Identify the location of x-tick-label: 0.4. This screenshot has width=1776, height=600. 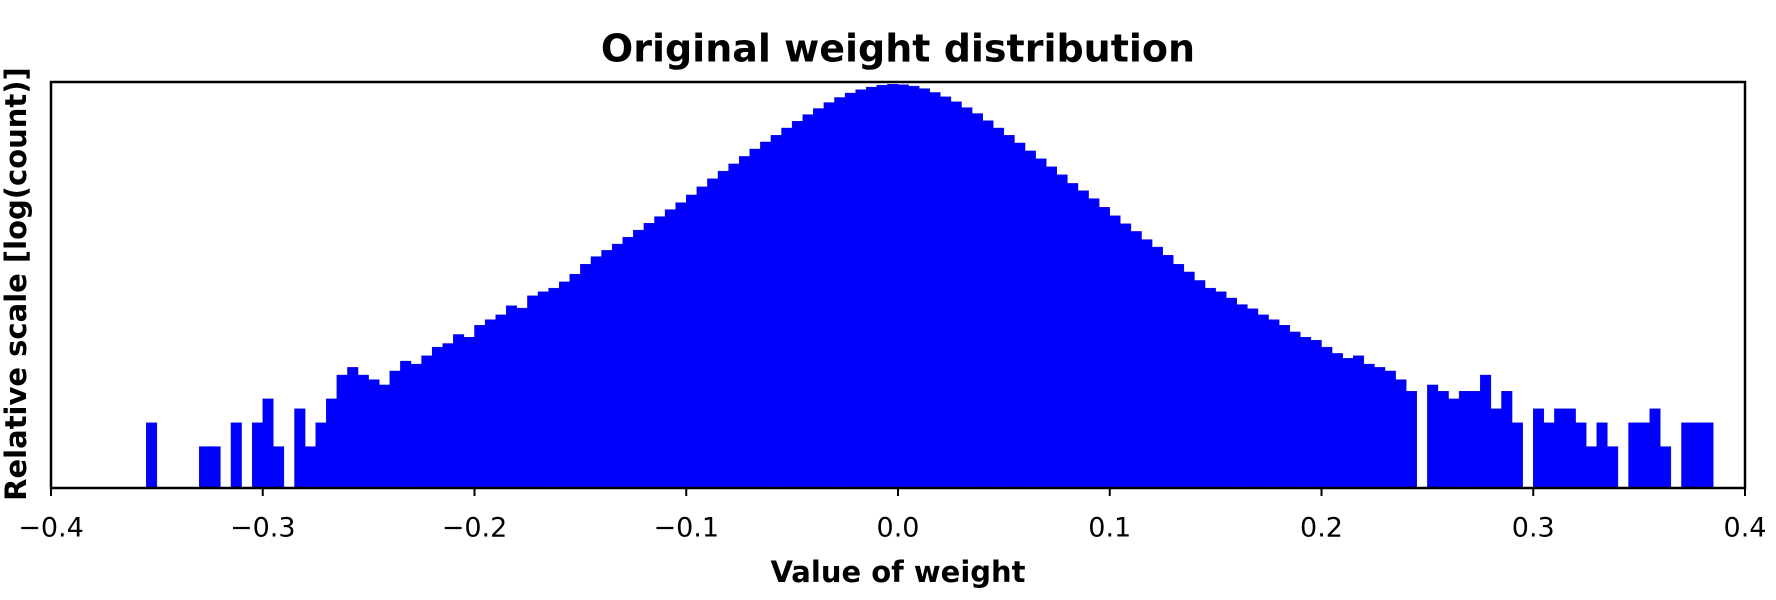
(1745, 528).